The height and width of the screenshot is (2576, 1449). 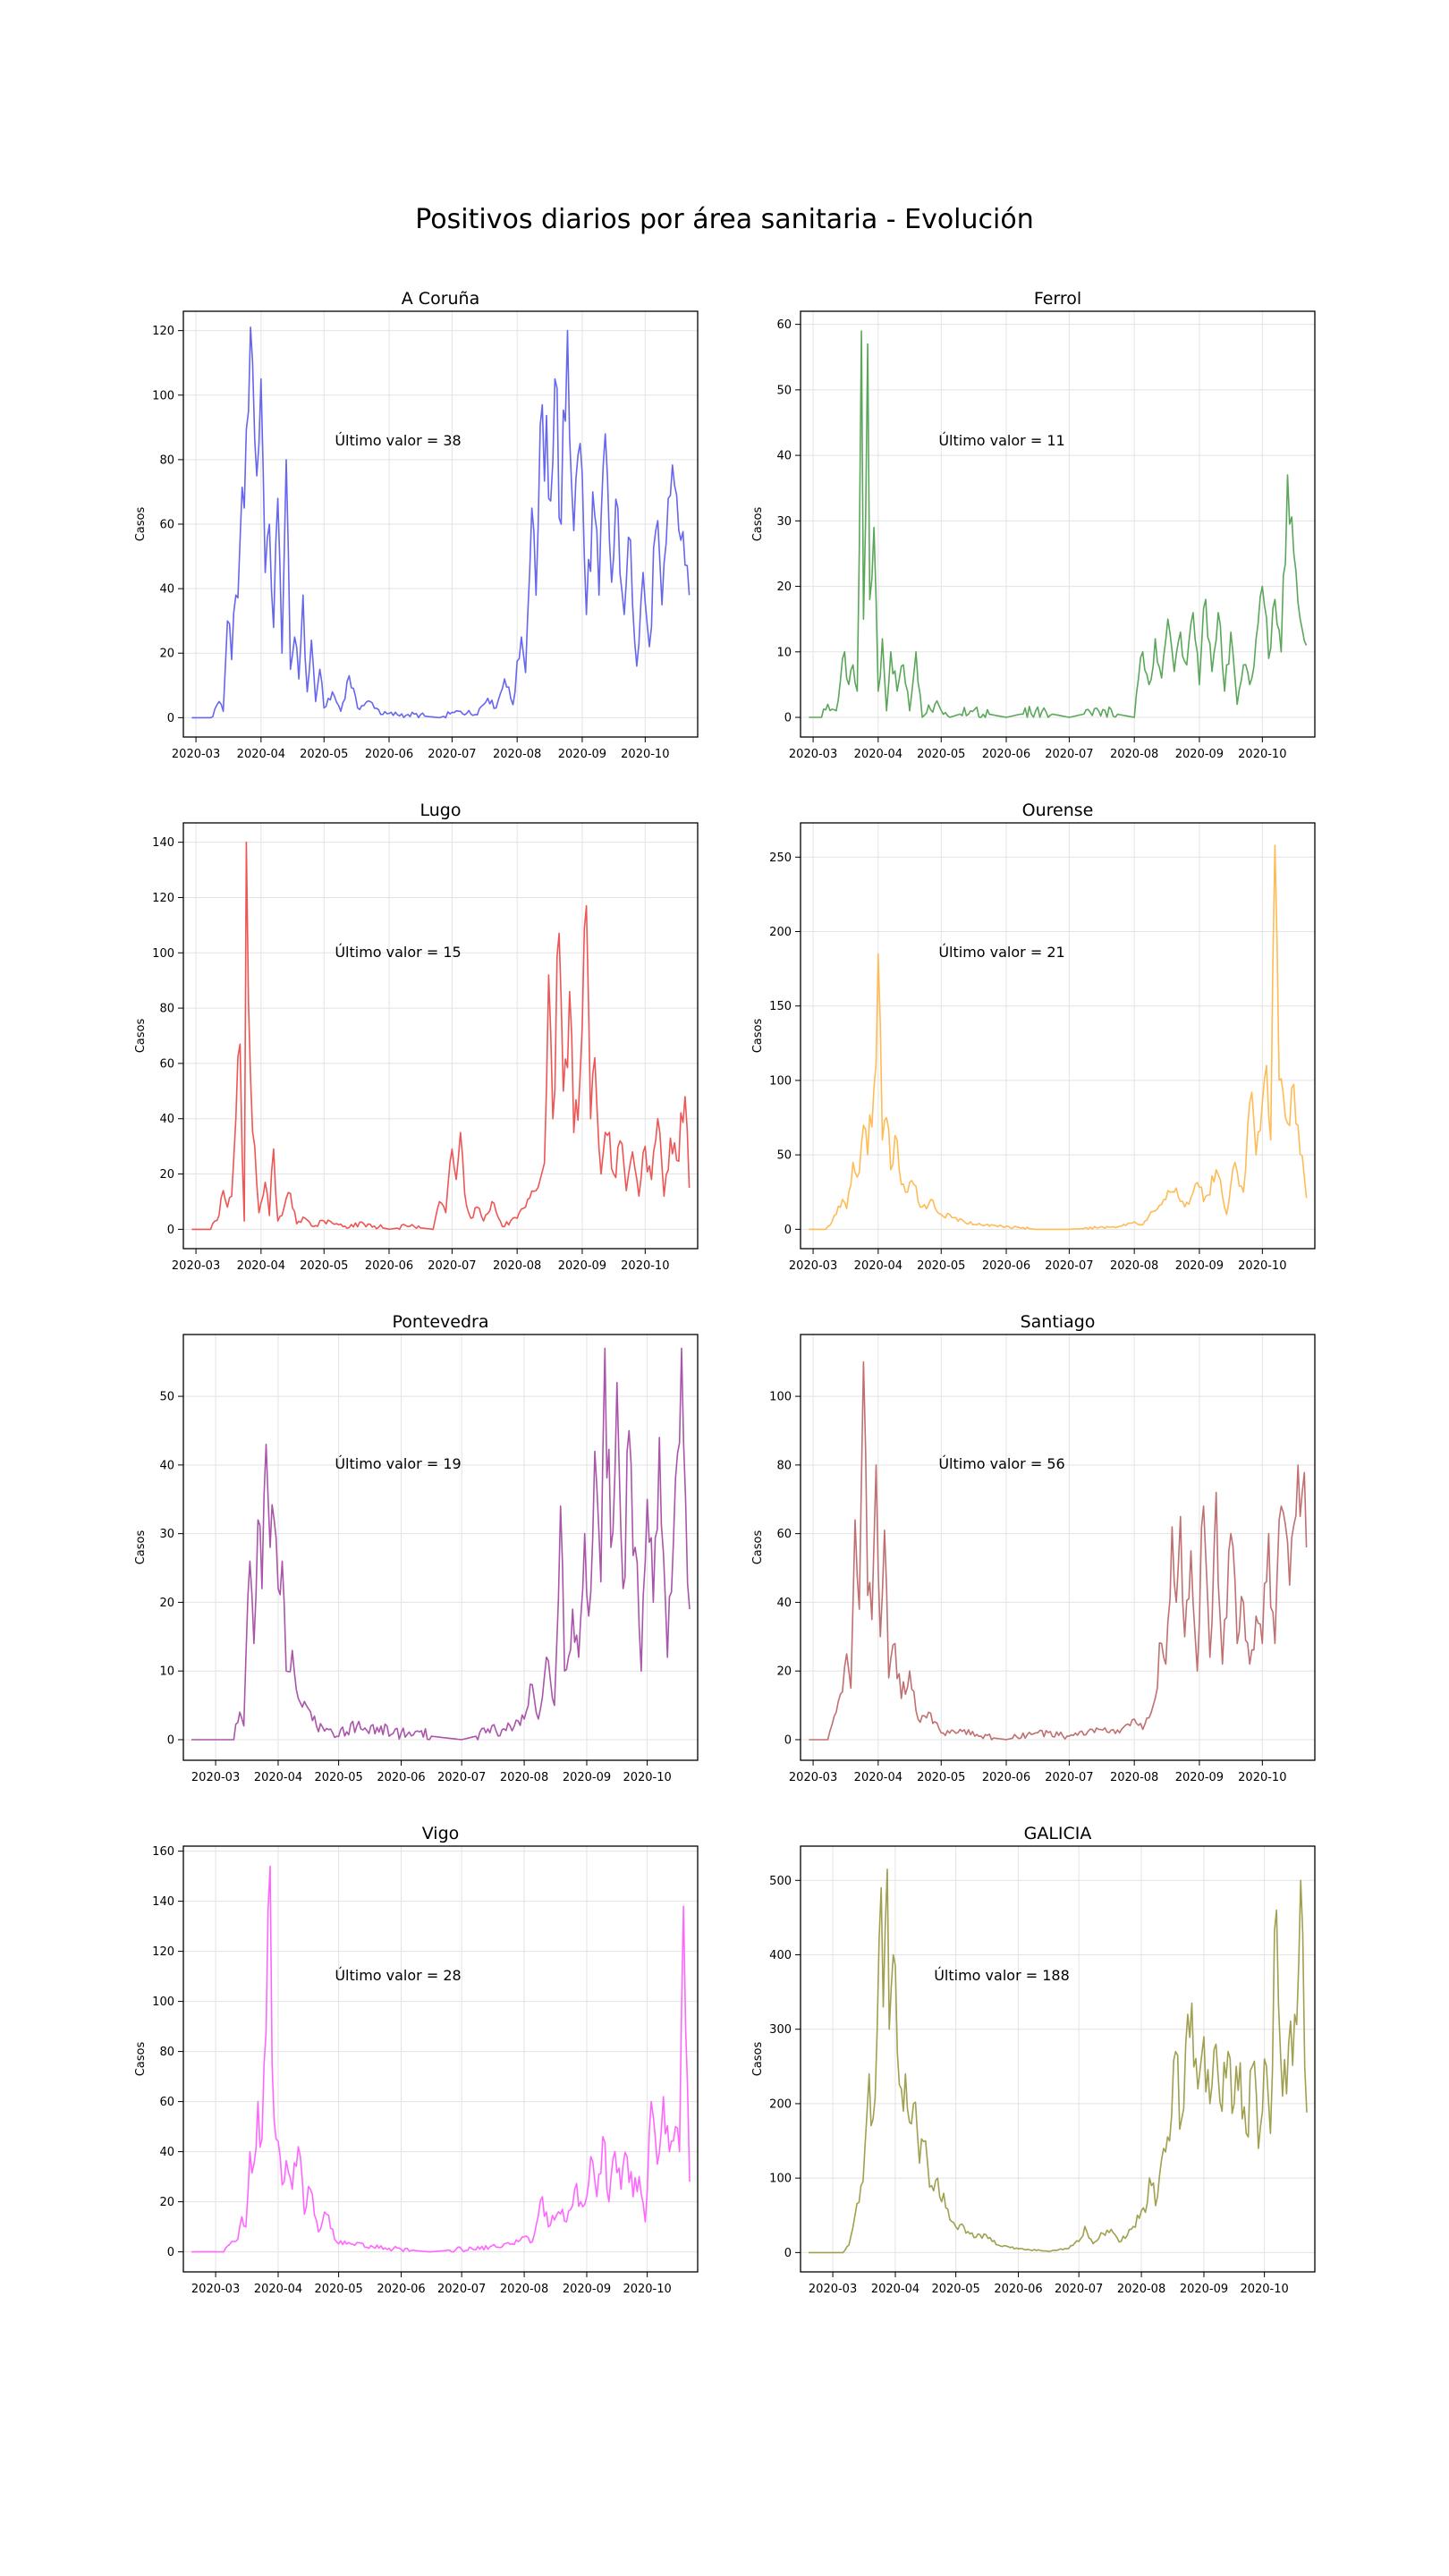 I want to click on y-tick-label: 250, so click(x=780, y=858).